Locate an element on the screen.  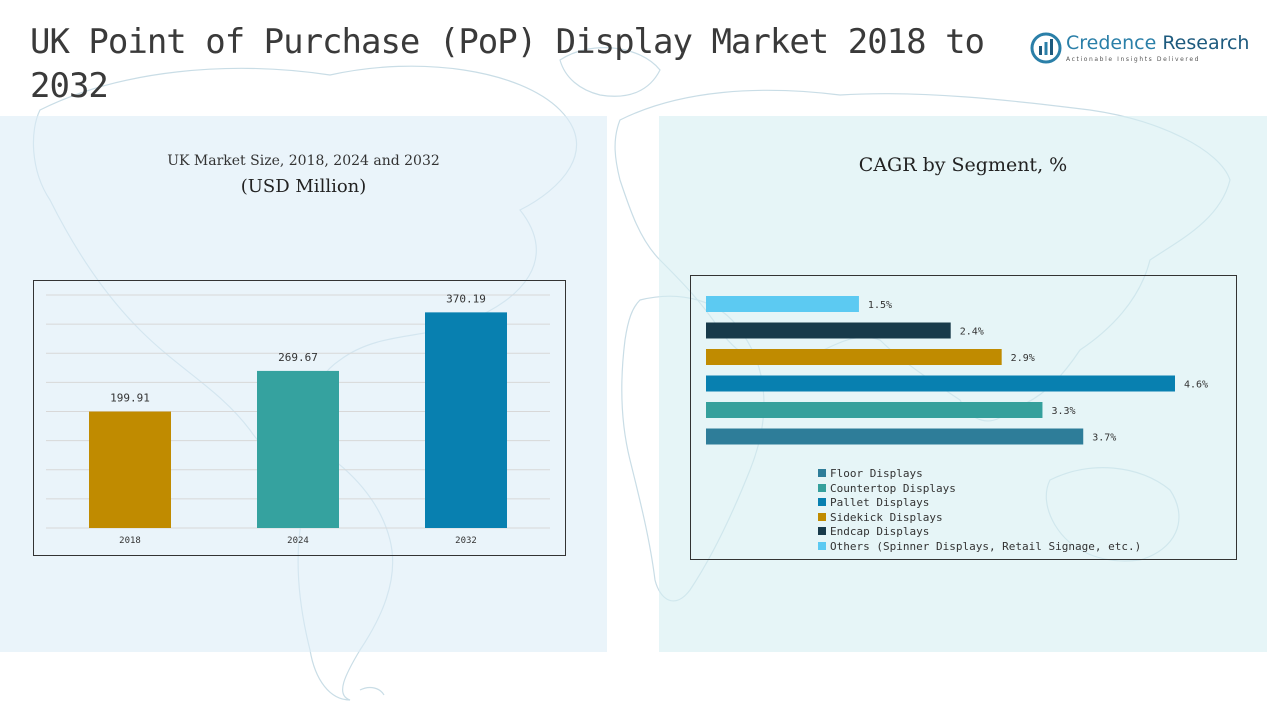
legend-item-countertop: Countertop Displays is located at coordinates (979, 489).